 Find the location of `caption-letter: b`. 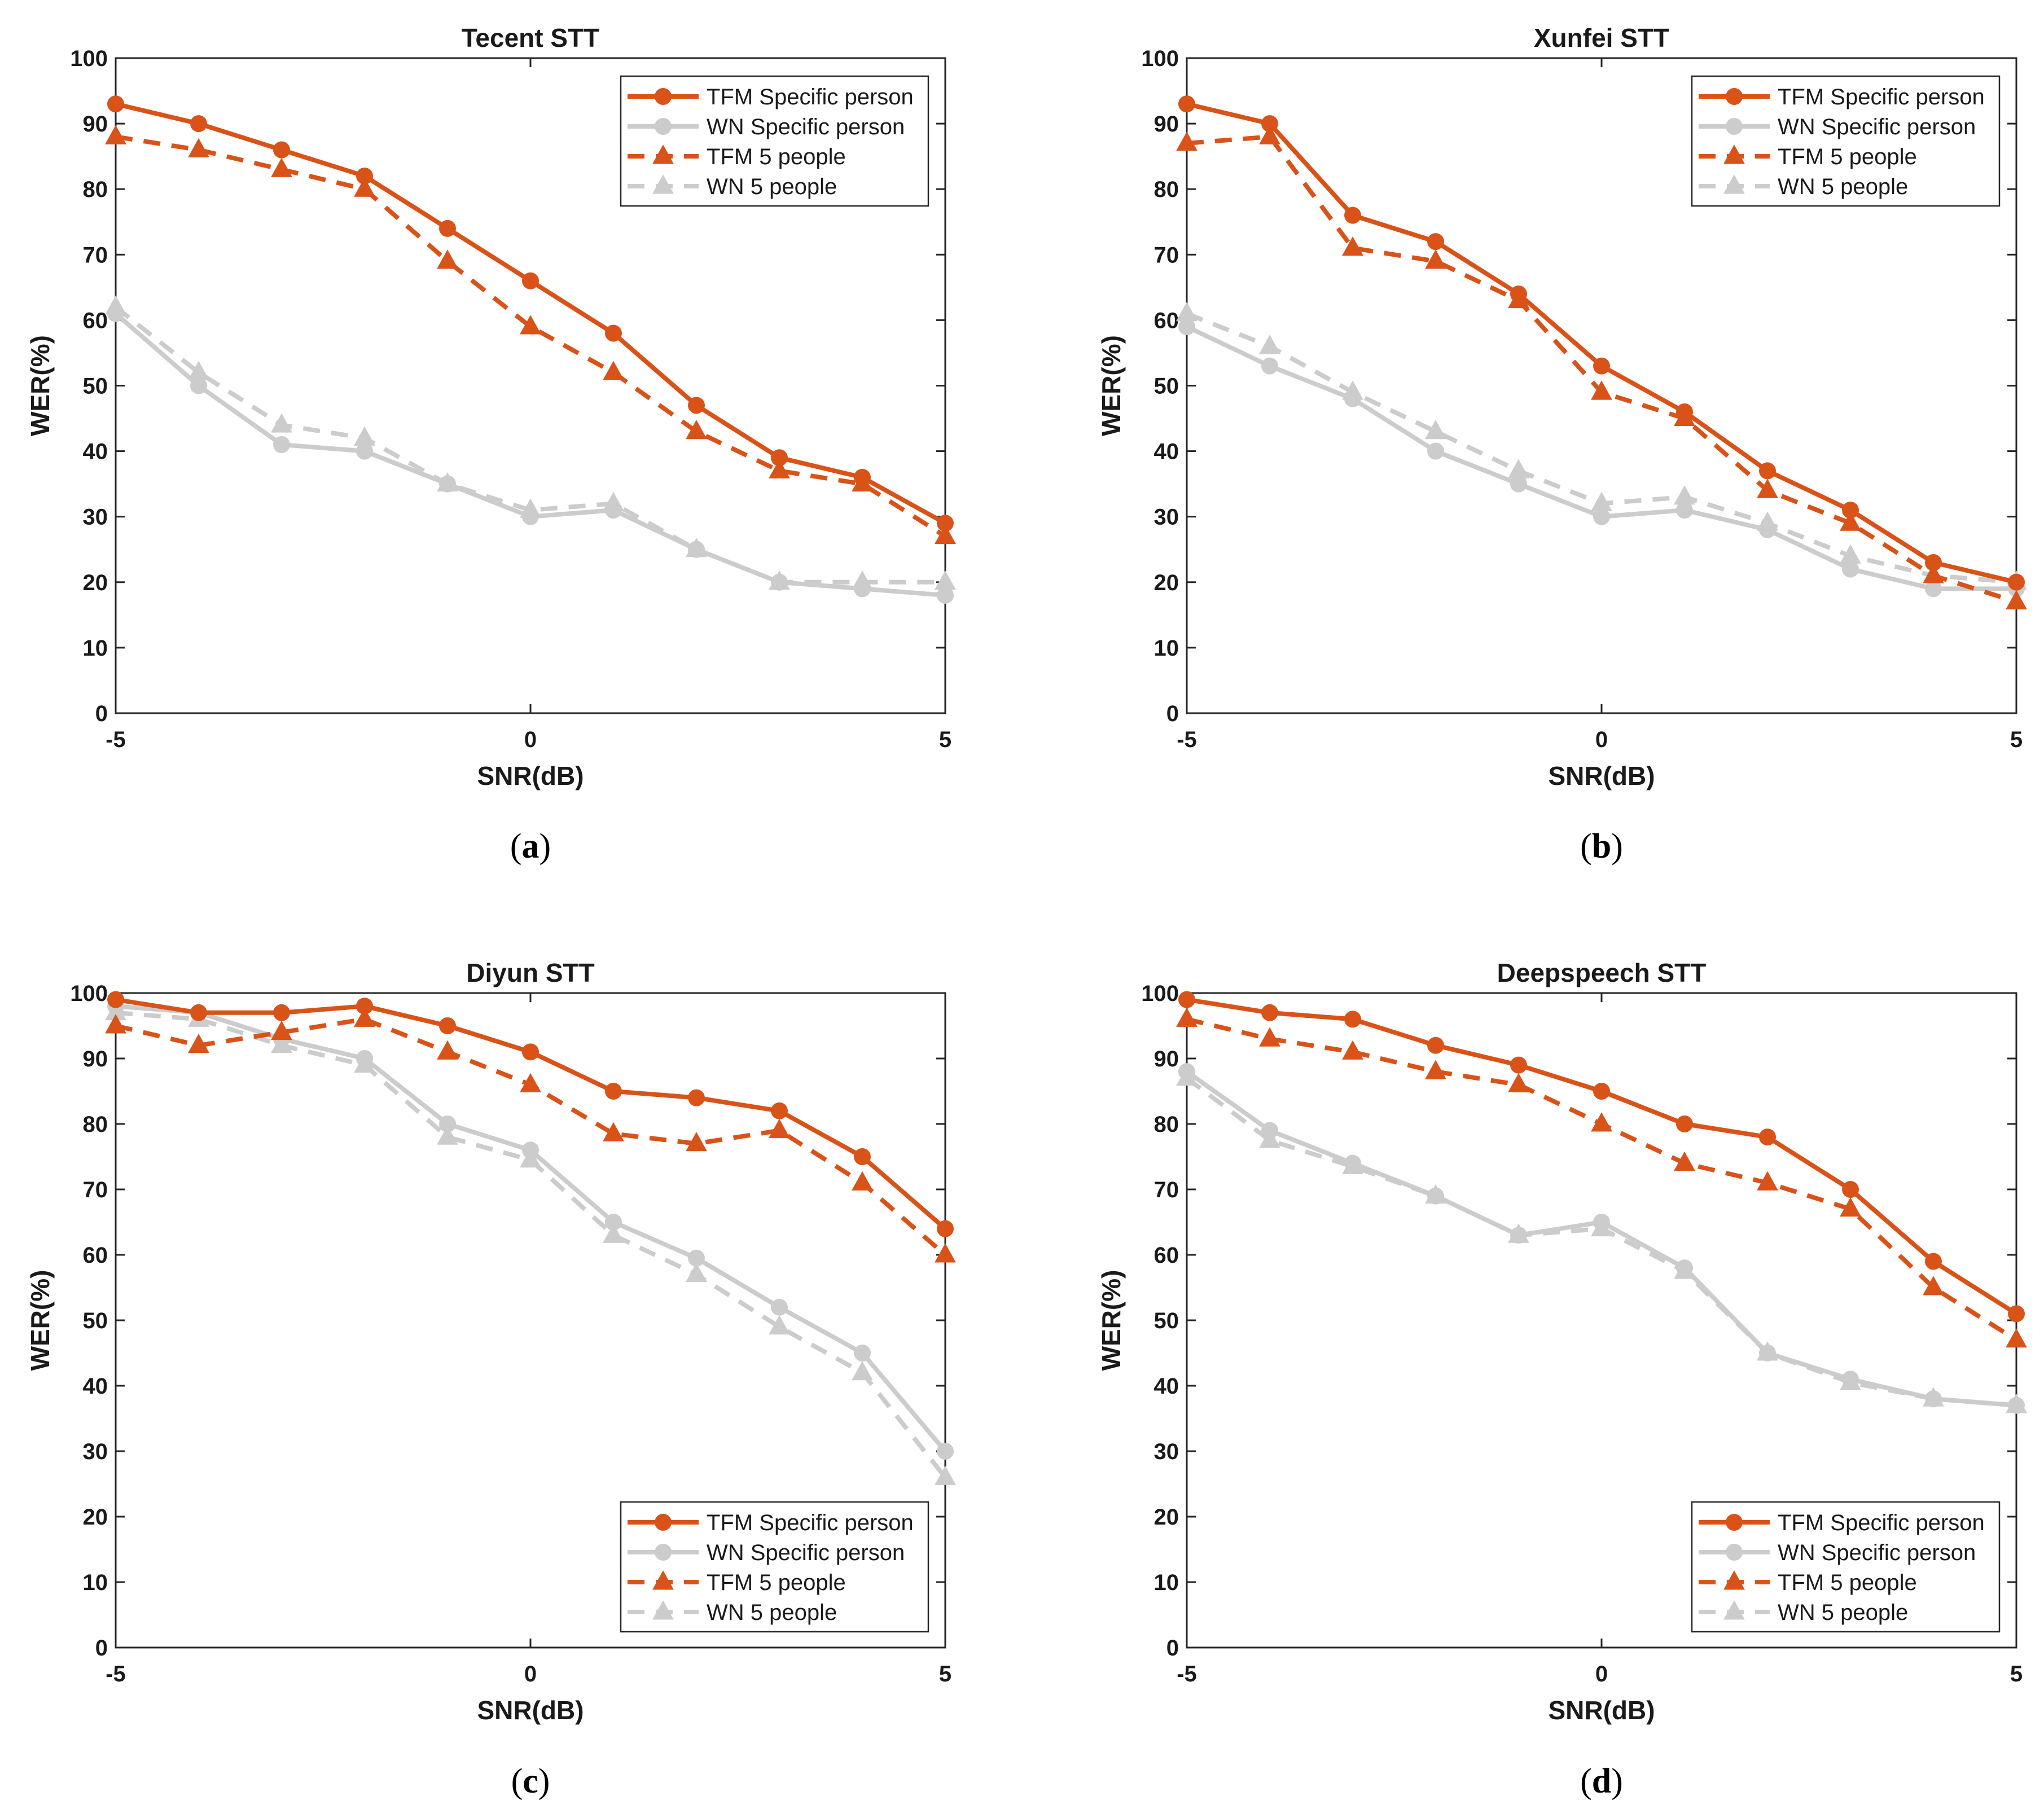

caption-letter: b is located at coordinates (1601, 846).